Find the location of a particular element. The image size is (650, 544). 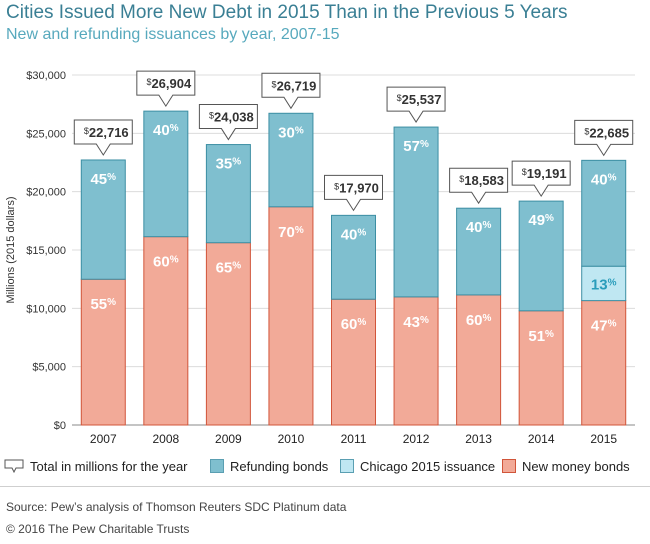

y-axis-label: Millions (2015 dollars) is located at coordinates (11, 250).